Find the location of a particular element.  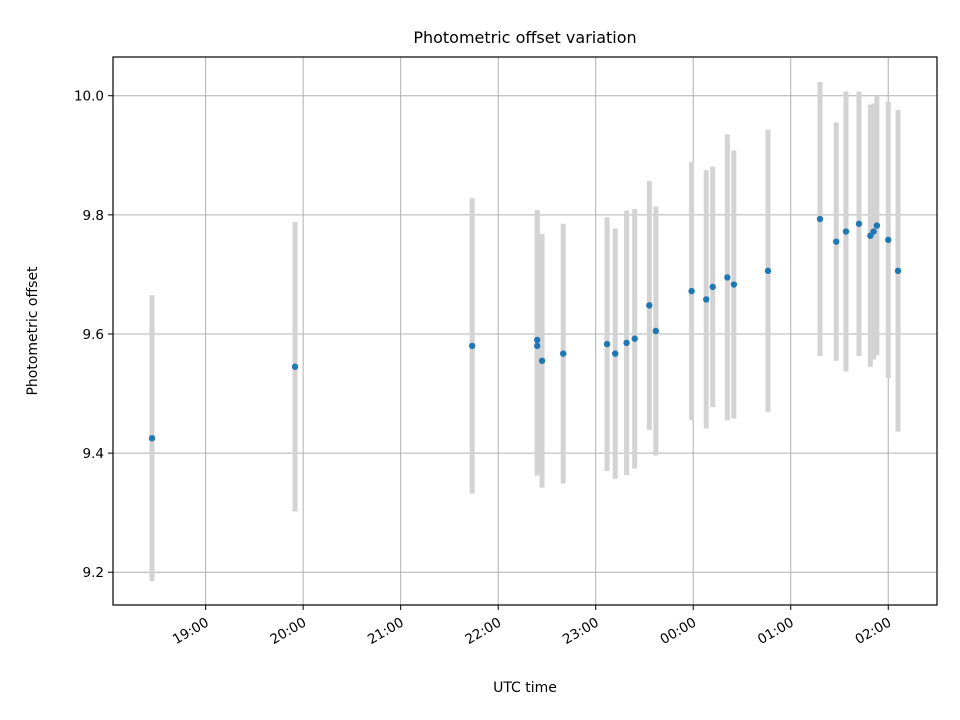

x-axis-label: UTC time is located at coordinates (525, 688).